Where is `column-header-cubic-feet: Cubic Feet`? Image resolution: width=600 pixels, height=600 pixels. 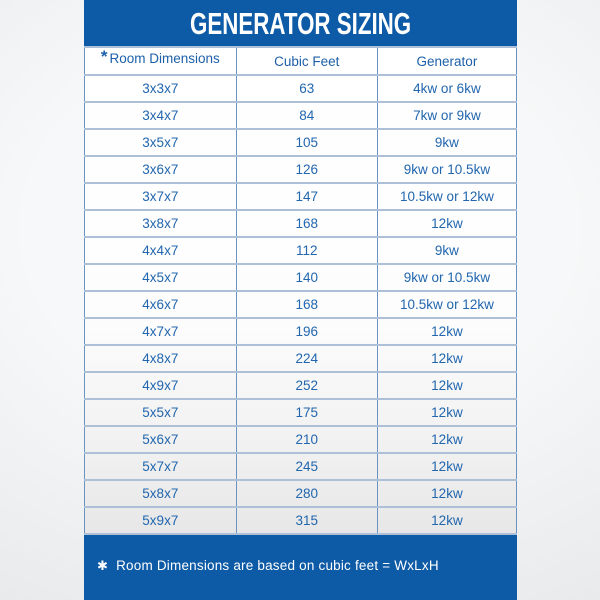
column-header-cubic-feet: Cubic Feet is located at coordinates (306, 61).